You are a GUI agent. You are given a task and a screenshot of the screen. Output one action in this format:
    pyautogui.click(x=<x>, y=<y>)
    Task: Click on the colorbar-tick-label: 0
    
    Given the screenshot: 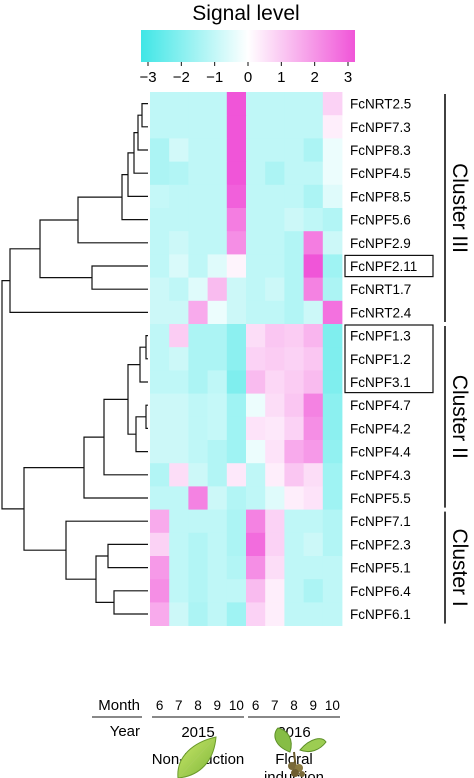 What is the action you would take?
    pyautogui.click(x=248, y=77)
    